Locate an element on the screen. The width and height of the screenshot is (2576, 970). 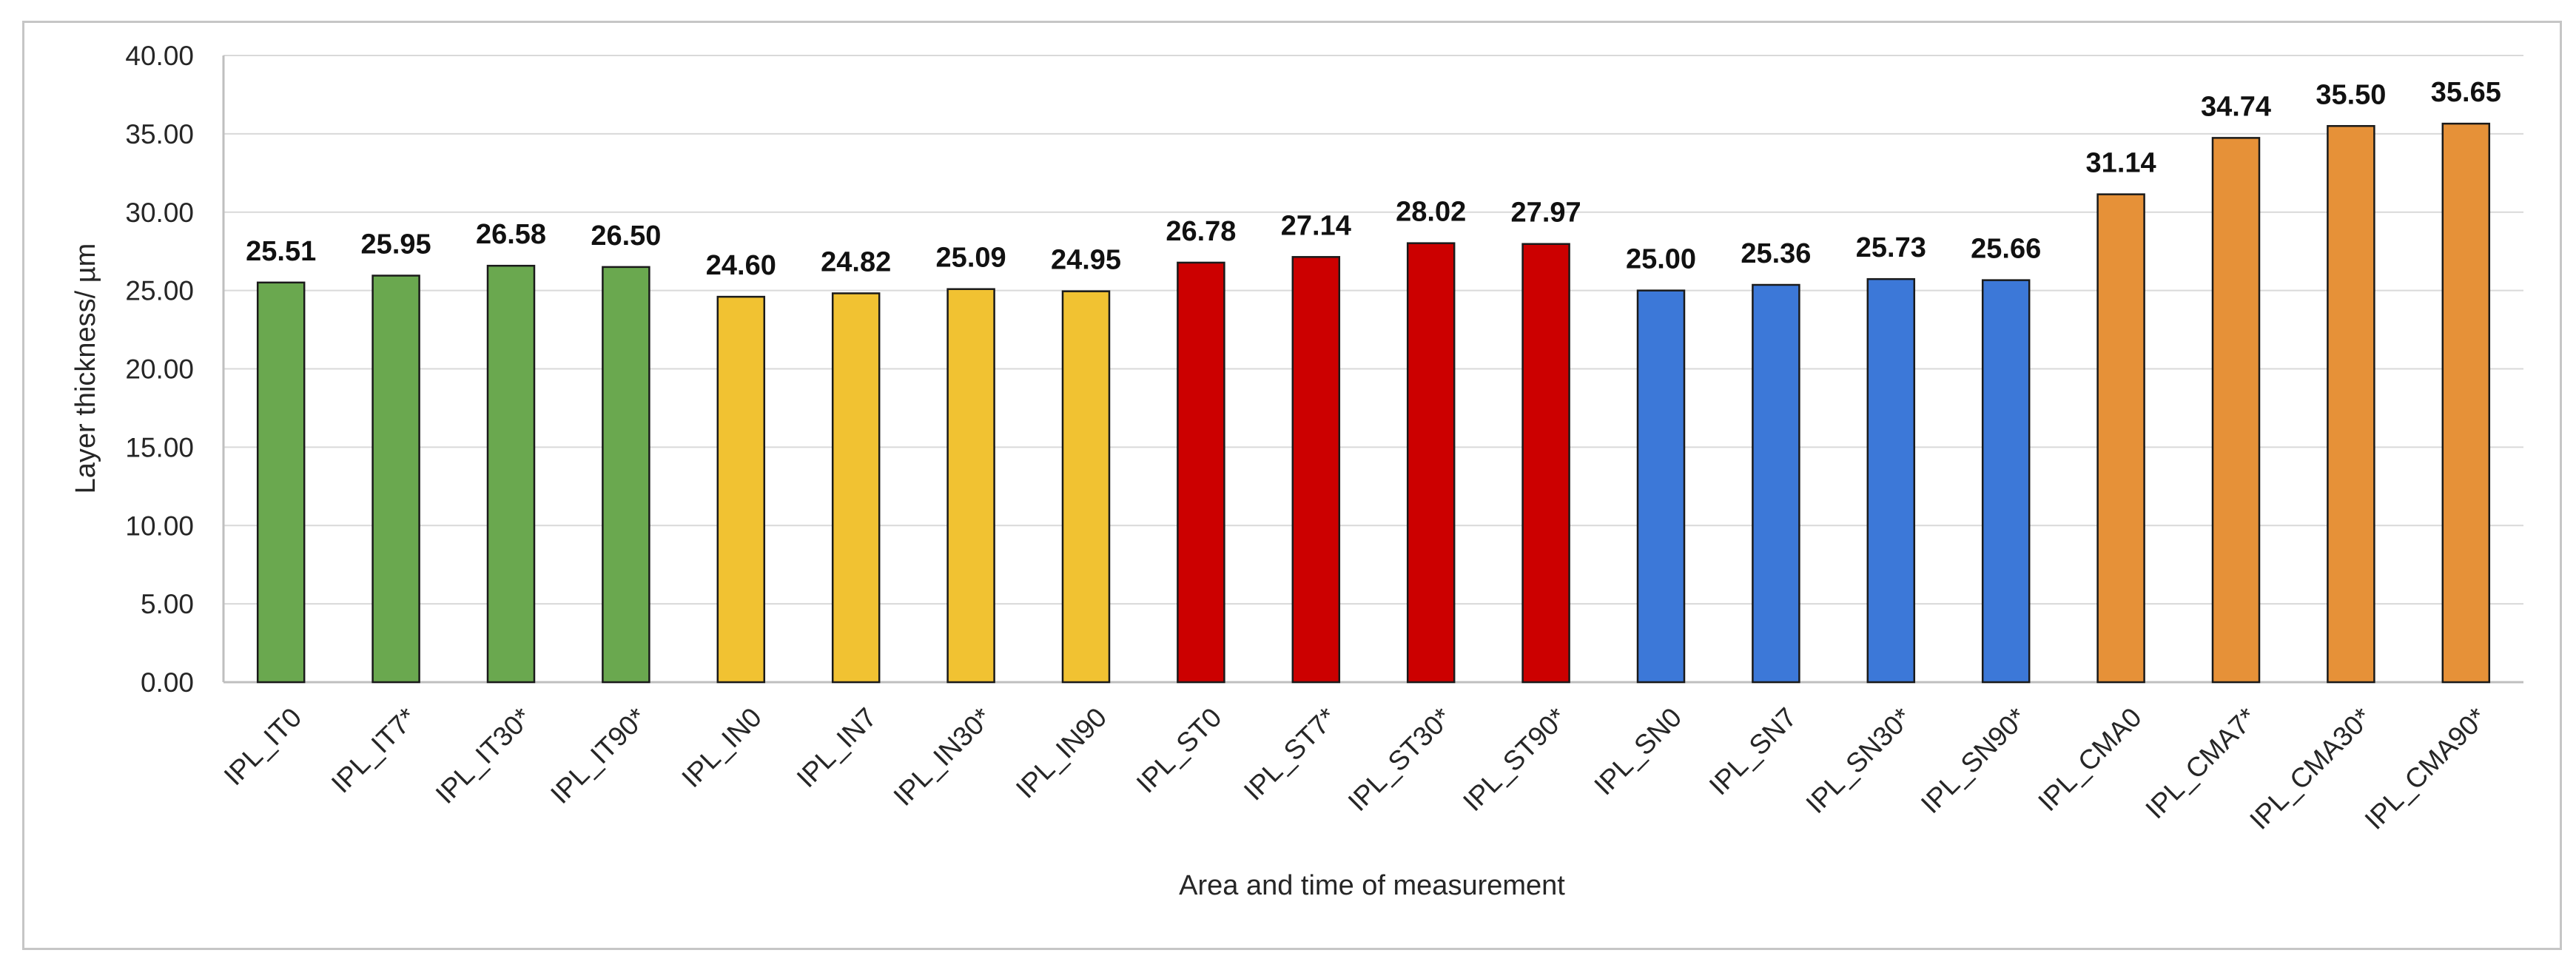
y-tick-label: 15.00 is located at coordinates (159, 447).